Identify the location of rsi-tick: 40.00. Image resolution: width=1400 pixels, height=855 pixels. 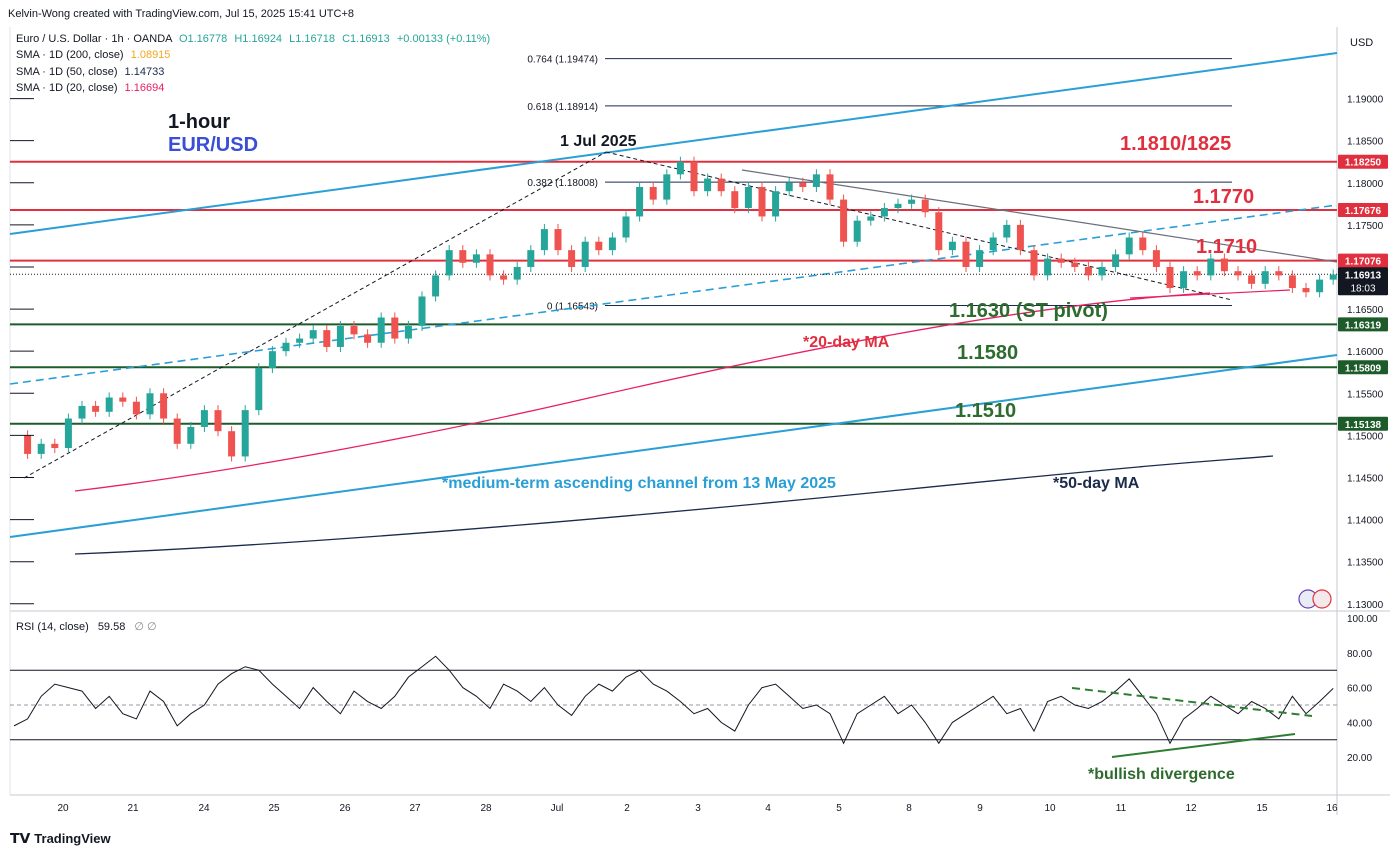
(1359, 723).